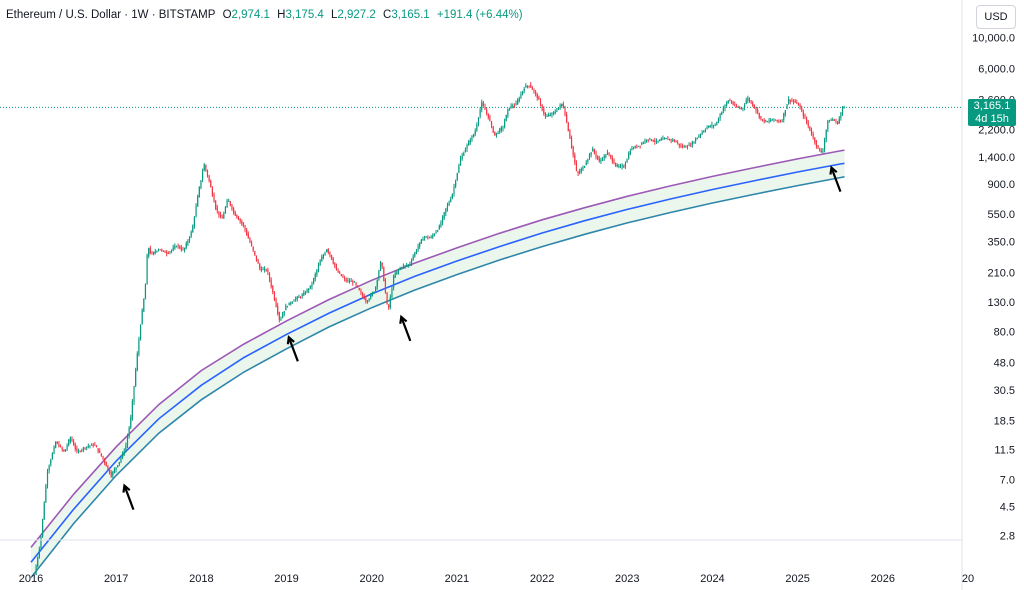 The width and height of the screenshot is (1024, 590). What do you see at coordinates (111, 15) in the screenshot?
I see `symbol-name: Ethereum / U.S. Dollar · 1W · BITSTAMP` at bounding box center [111, 15].